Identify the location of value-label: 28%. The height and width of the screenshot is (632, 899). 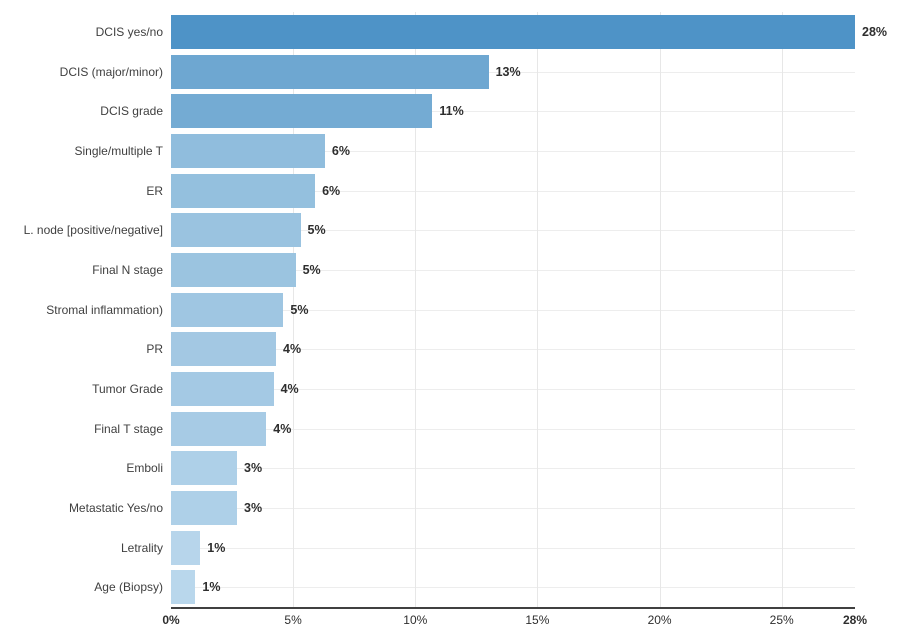
(875, 31).